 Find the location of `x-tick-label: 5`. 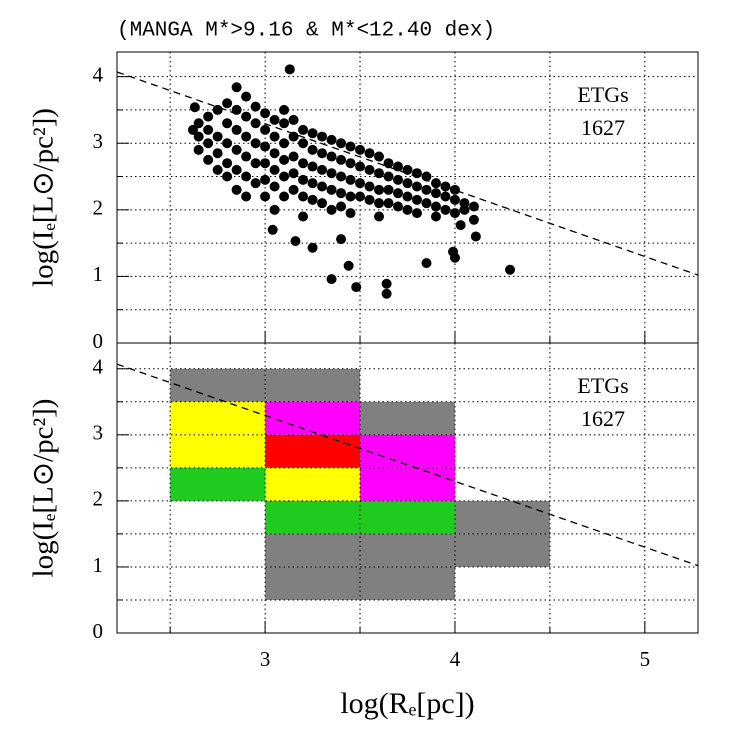

x-tick-label: 5 is located at coordinates (645, 659).